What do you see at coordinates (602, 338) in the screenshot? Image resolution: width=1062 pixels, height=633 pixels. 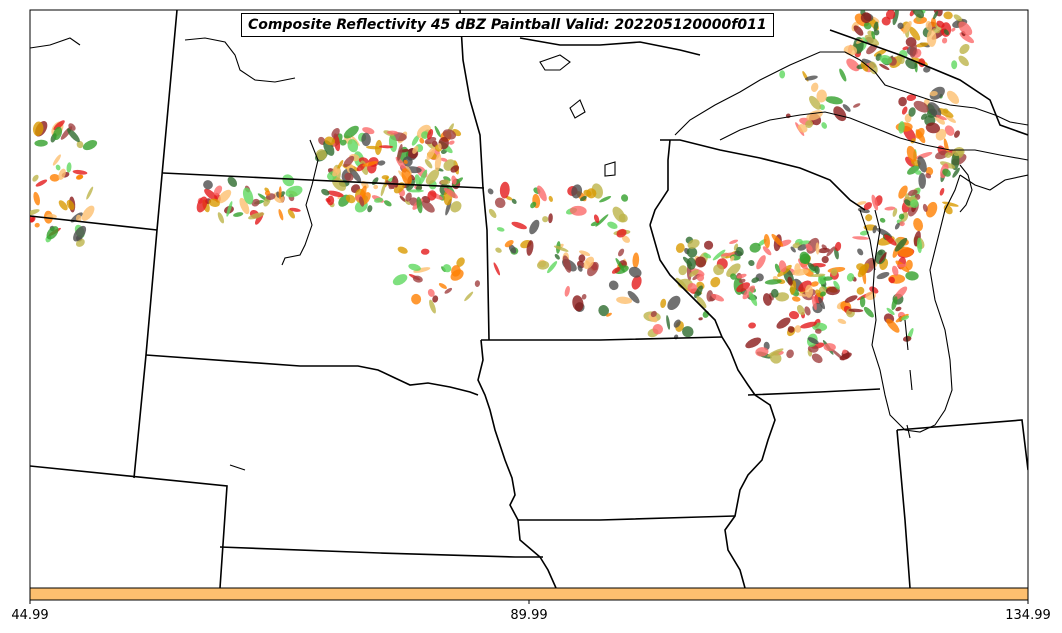 I see `boundary-mn-ia` at bounding box center [602, 338].